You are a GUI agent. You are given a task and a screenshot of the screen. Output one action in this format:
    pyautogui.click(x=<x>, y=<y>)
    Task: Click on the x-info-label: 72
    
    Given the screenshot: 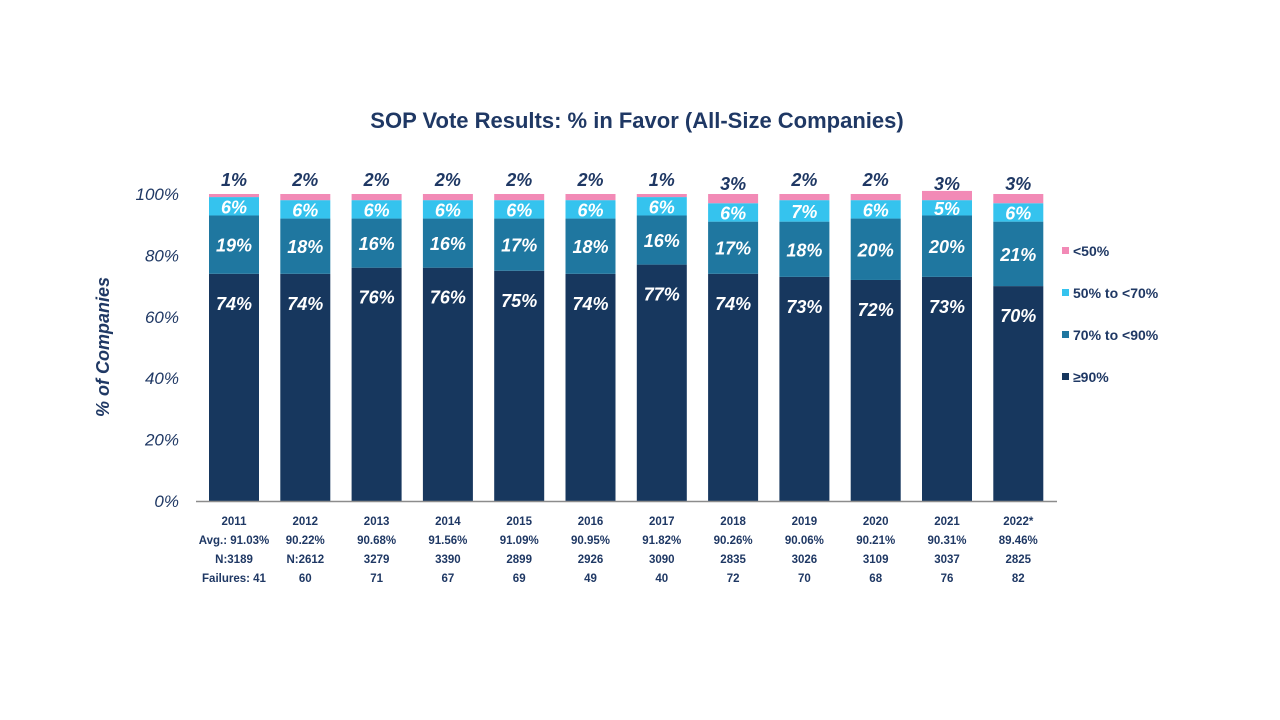 What is the action you would take?
    pyautogui.click(x=733, y=579)
    